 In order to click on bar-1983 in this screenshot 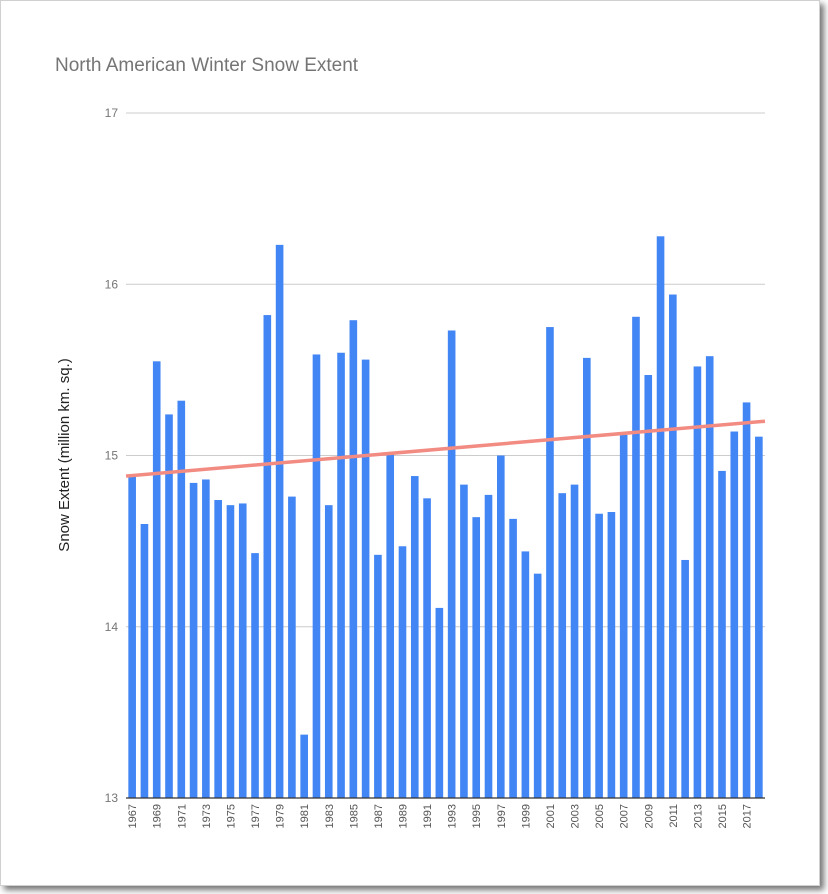, I will do `click(328, 651)`.